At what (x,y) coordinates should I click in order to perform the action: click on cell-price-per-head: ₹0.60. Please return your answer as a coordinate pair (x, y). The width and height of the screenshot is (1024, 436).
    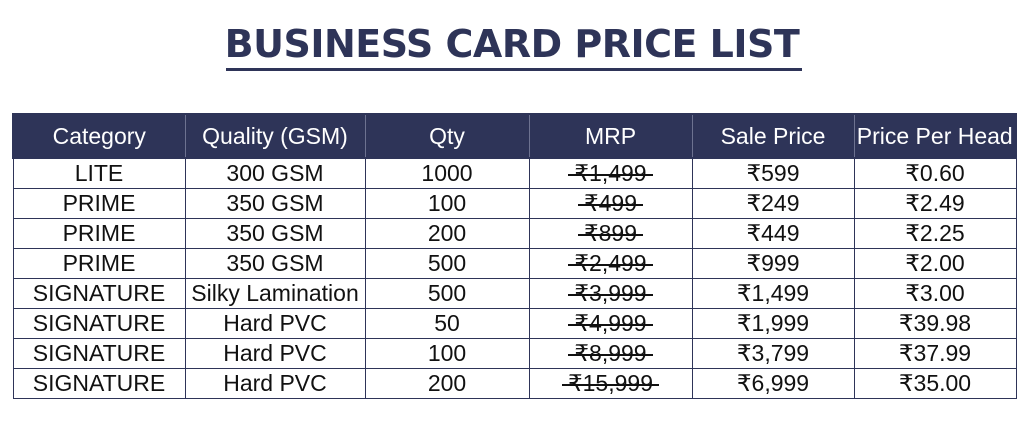
    Looking at the image, I should click on (935, 173).